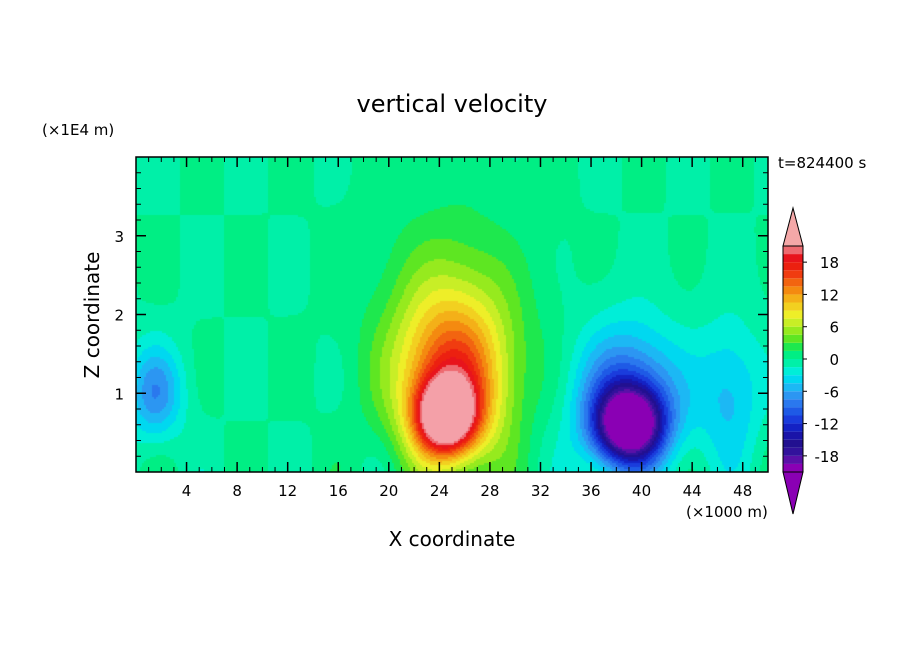 The image size is (904, 654). Describe the element at coordinates (540, 491) in the screenshot. I see `x-tick-label: 32` at that location.